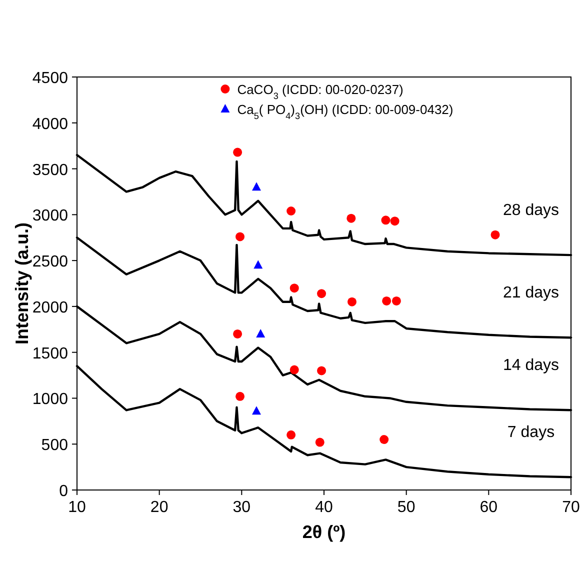 Image resolution: width=584 pixels, height=563 pixels. Describe the element at coordinates (531, 293) in the screenshot. I see `annotation: 21 days` at that location.